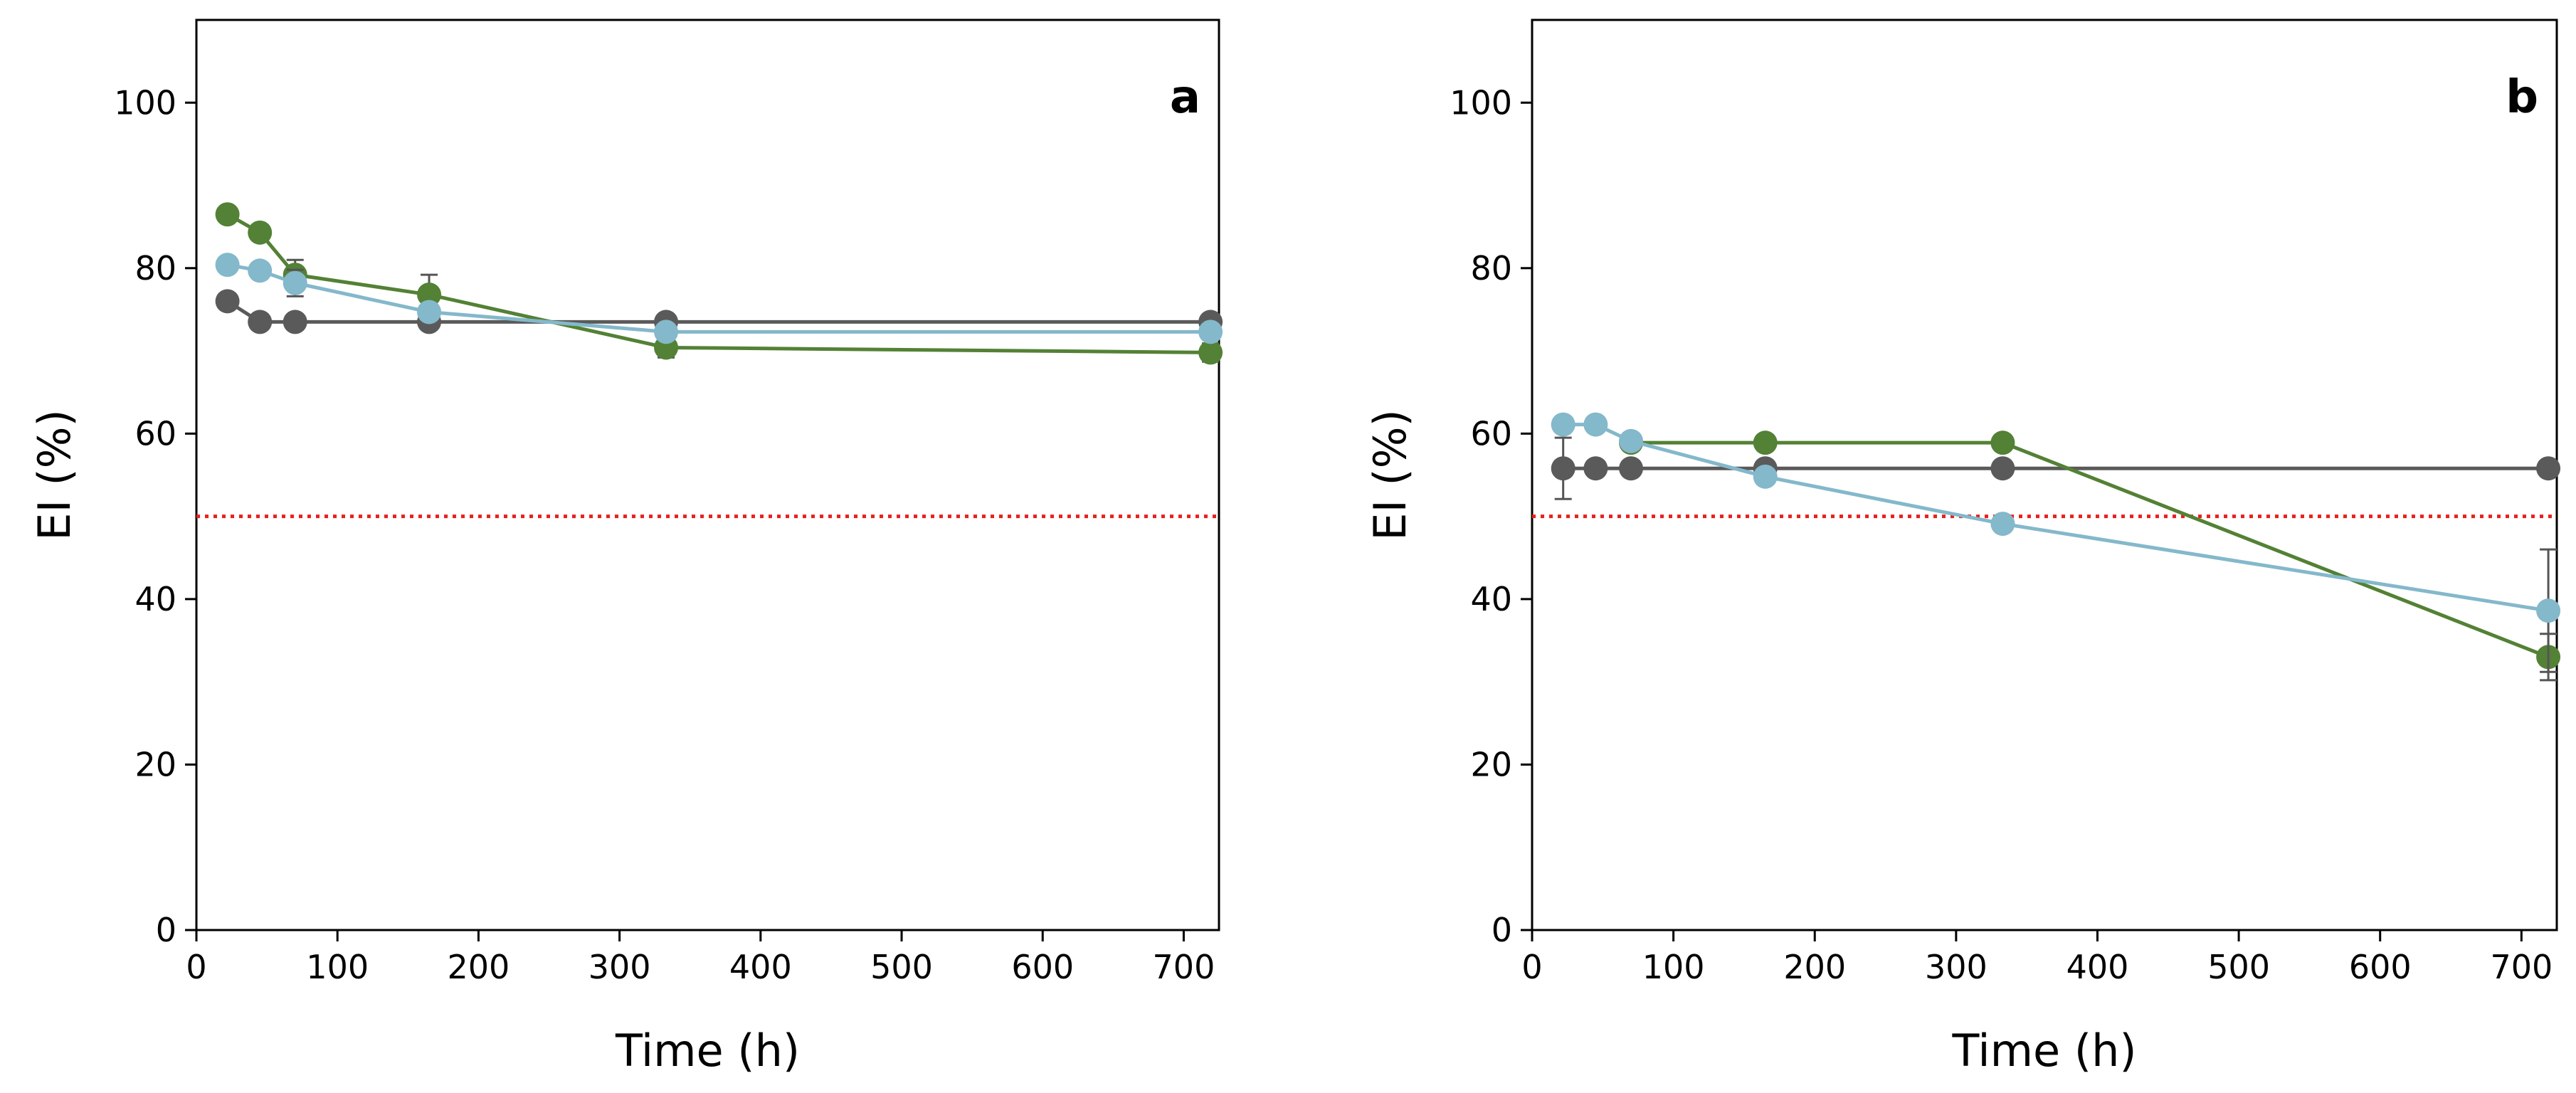  I want to click on panel-label: a, so click(1185, 97).